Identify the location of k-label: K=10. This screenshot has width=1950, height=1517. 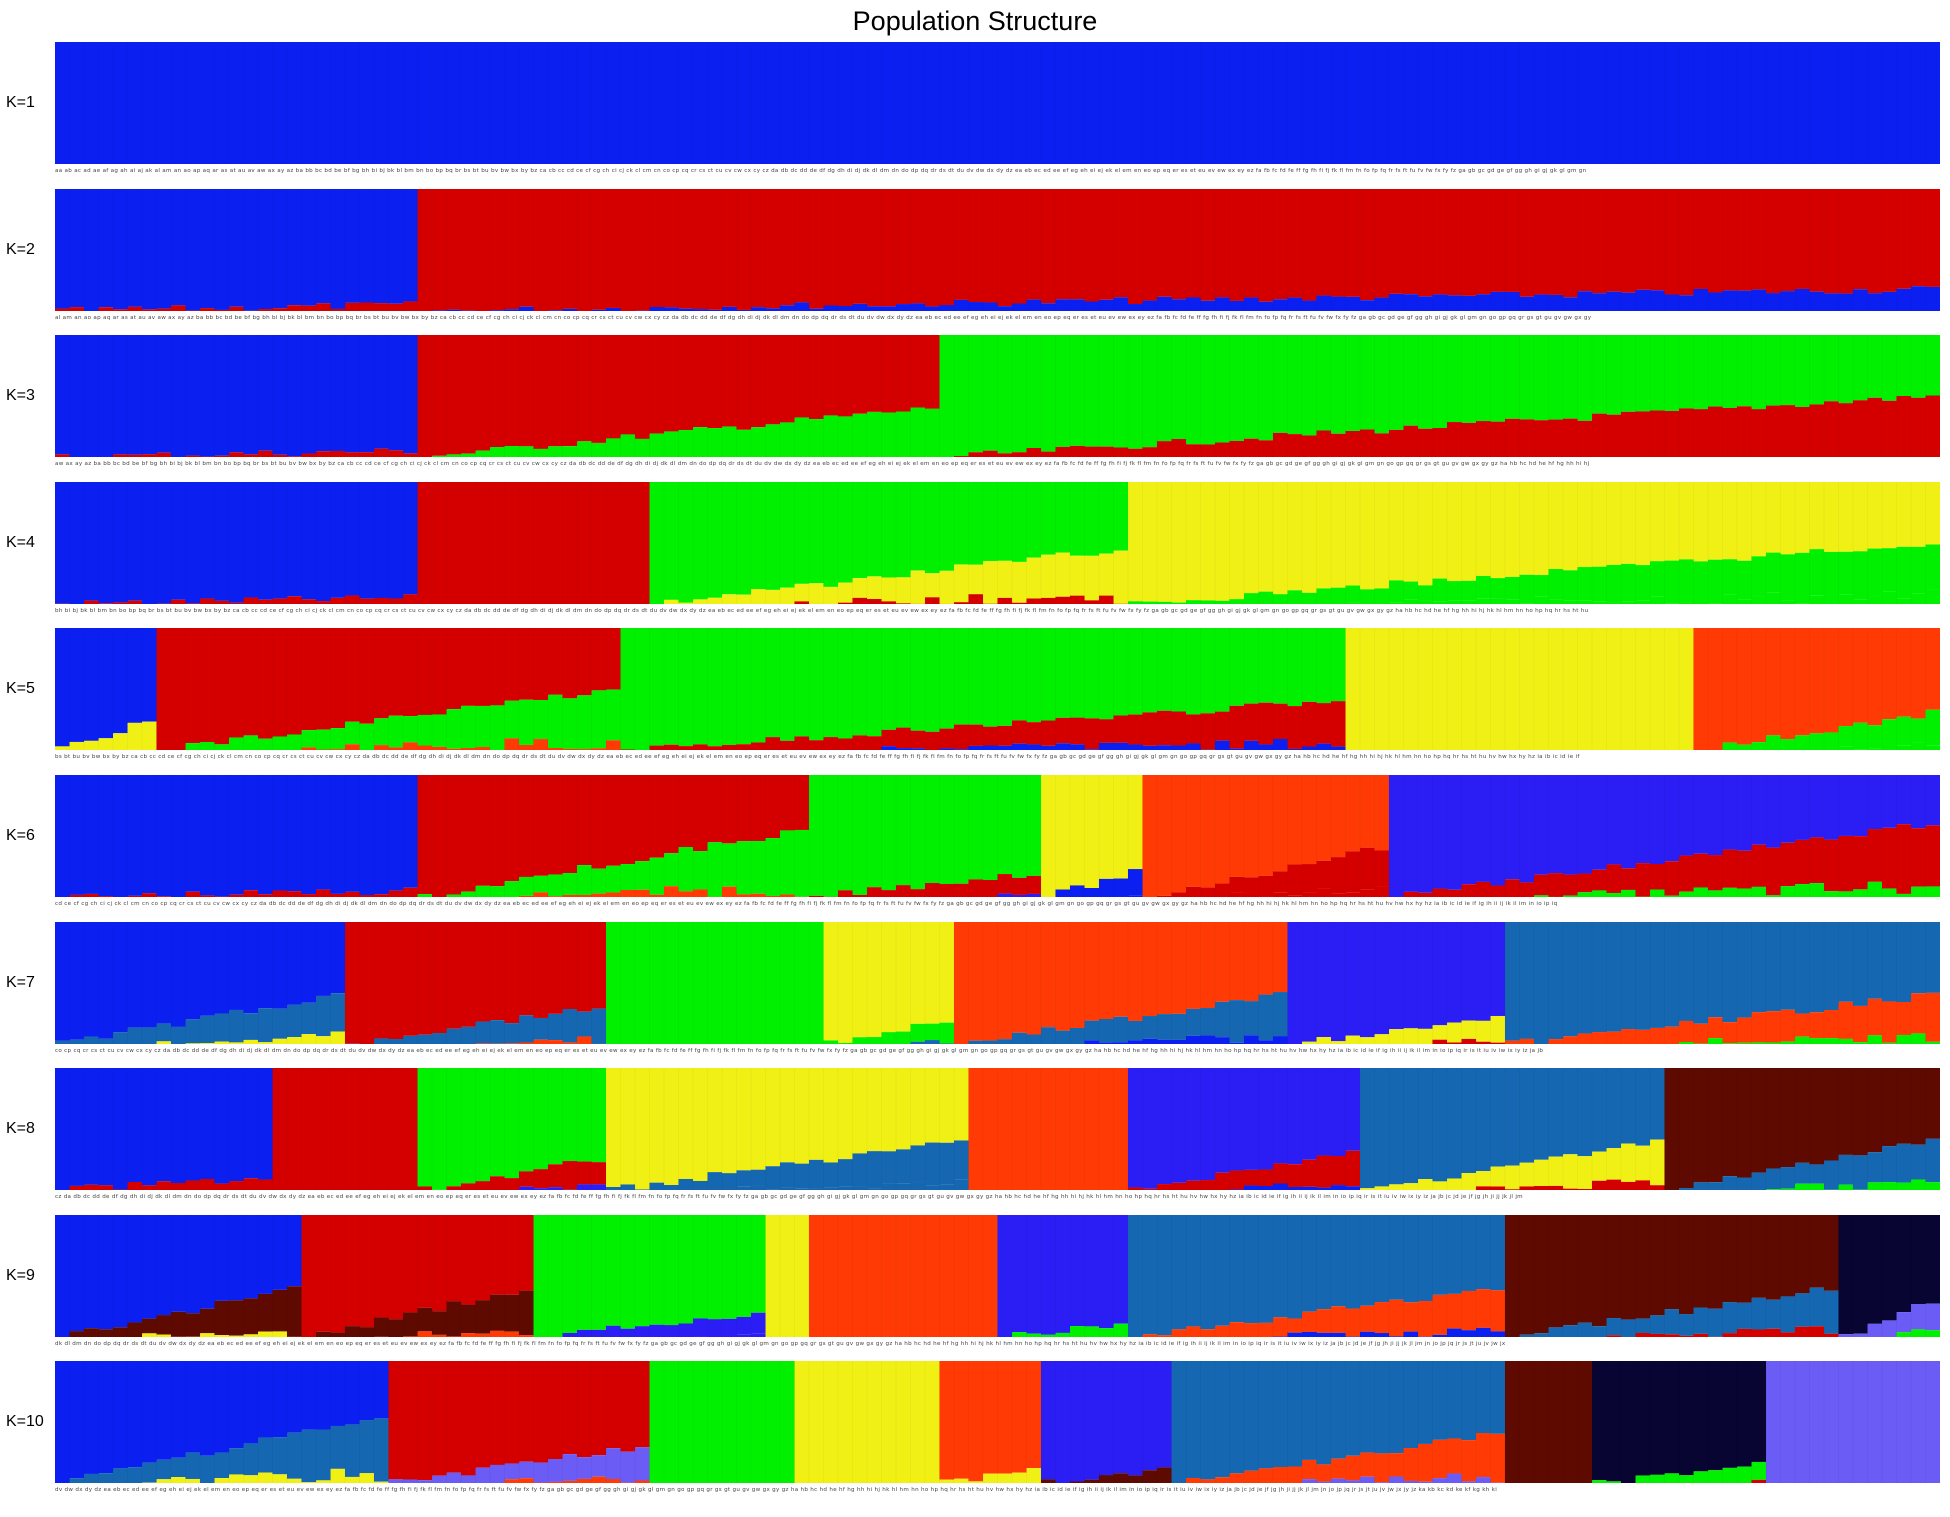
(25, 1422).